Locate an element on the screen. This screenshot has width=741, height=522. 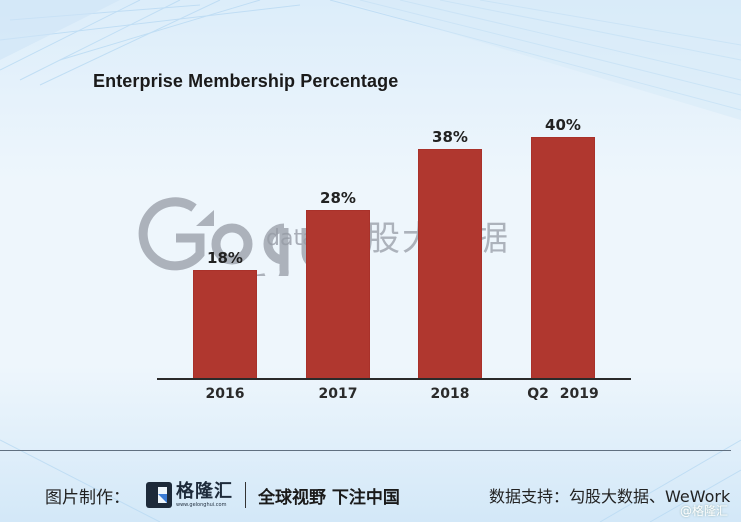
x-tick-label: Q2 2019 is located at coordinates (563, 394).